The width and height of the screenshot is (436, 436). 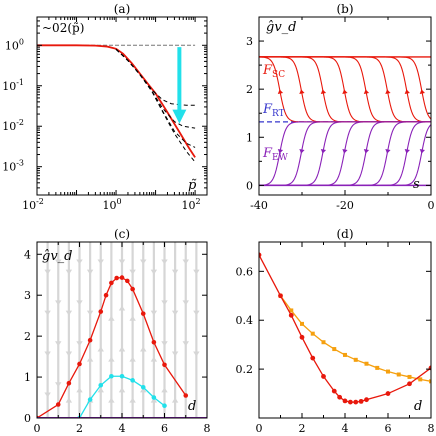 I want to click on panel-a-ytick-label: 10⁻¹, so click(x=13, y=85).